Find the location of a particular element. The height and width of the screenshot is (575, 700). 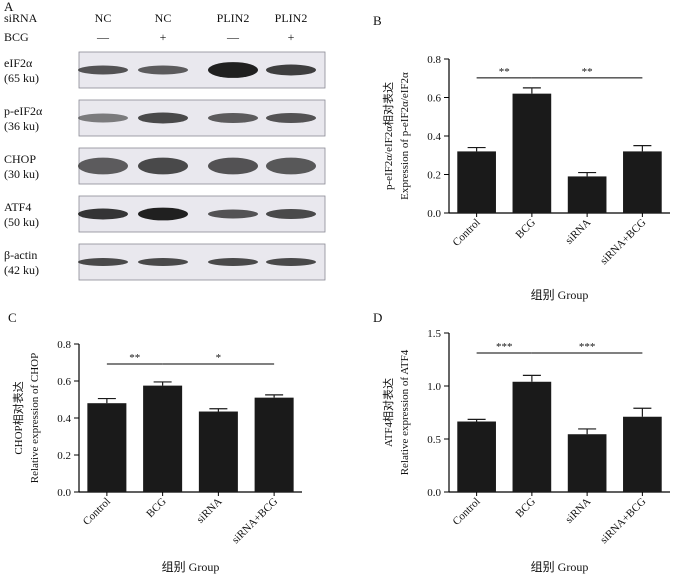

band-size: (65 ku) is located at coordinates (21, 78).